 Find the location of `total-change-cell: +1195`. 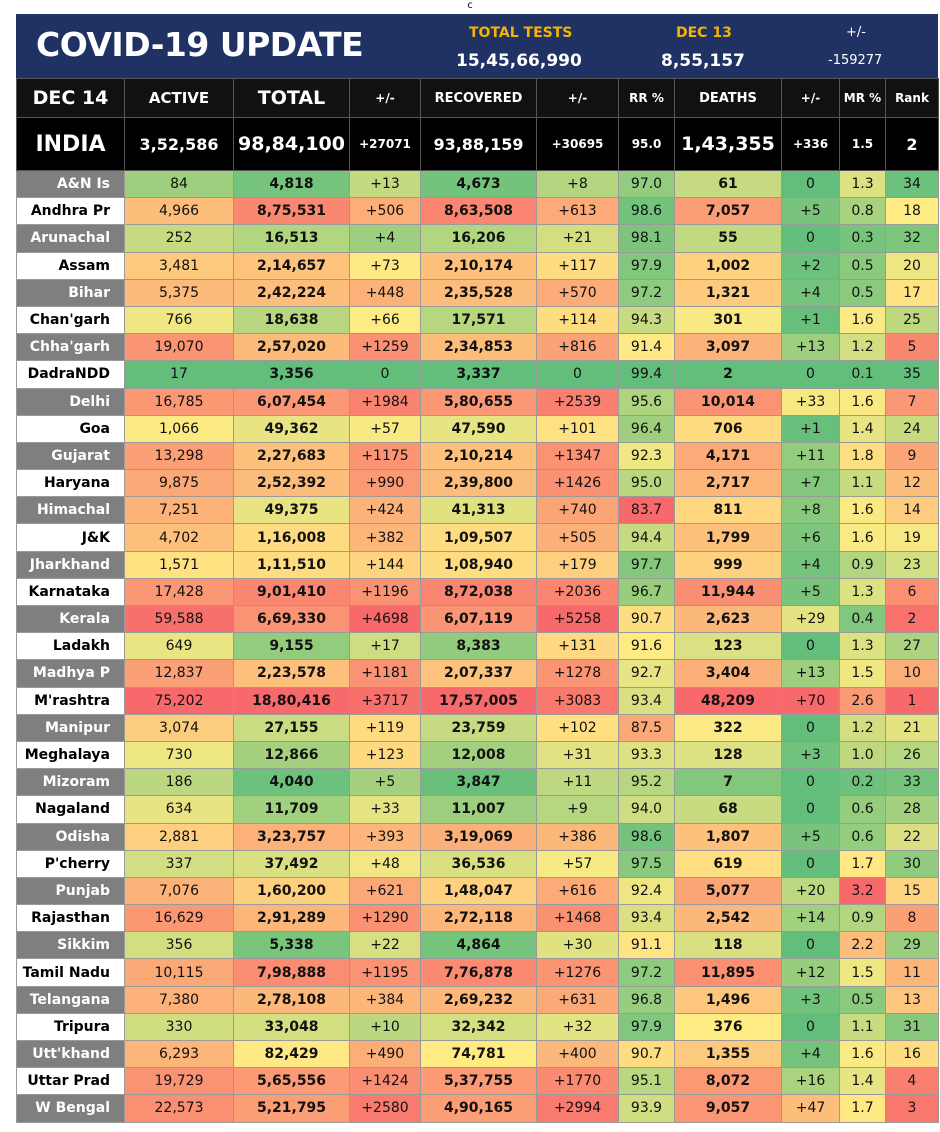

total-change-cell: +1195 is located at coordinates (385, 972).